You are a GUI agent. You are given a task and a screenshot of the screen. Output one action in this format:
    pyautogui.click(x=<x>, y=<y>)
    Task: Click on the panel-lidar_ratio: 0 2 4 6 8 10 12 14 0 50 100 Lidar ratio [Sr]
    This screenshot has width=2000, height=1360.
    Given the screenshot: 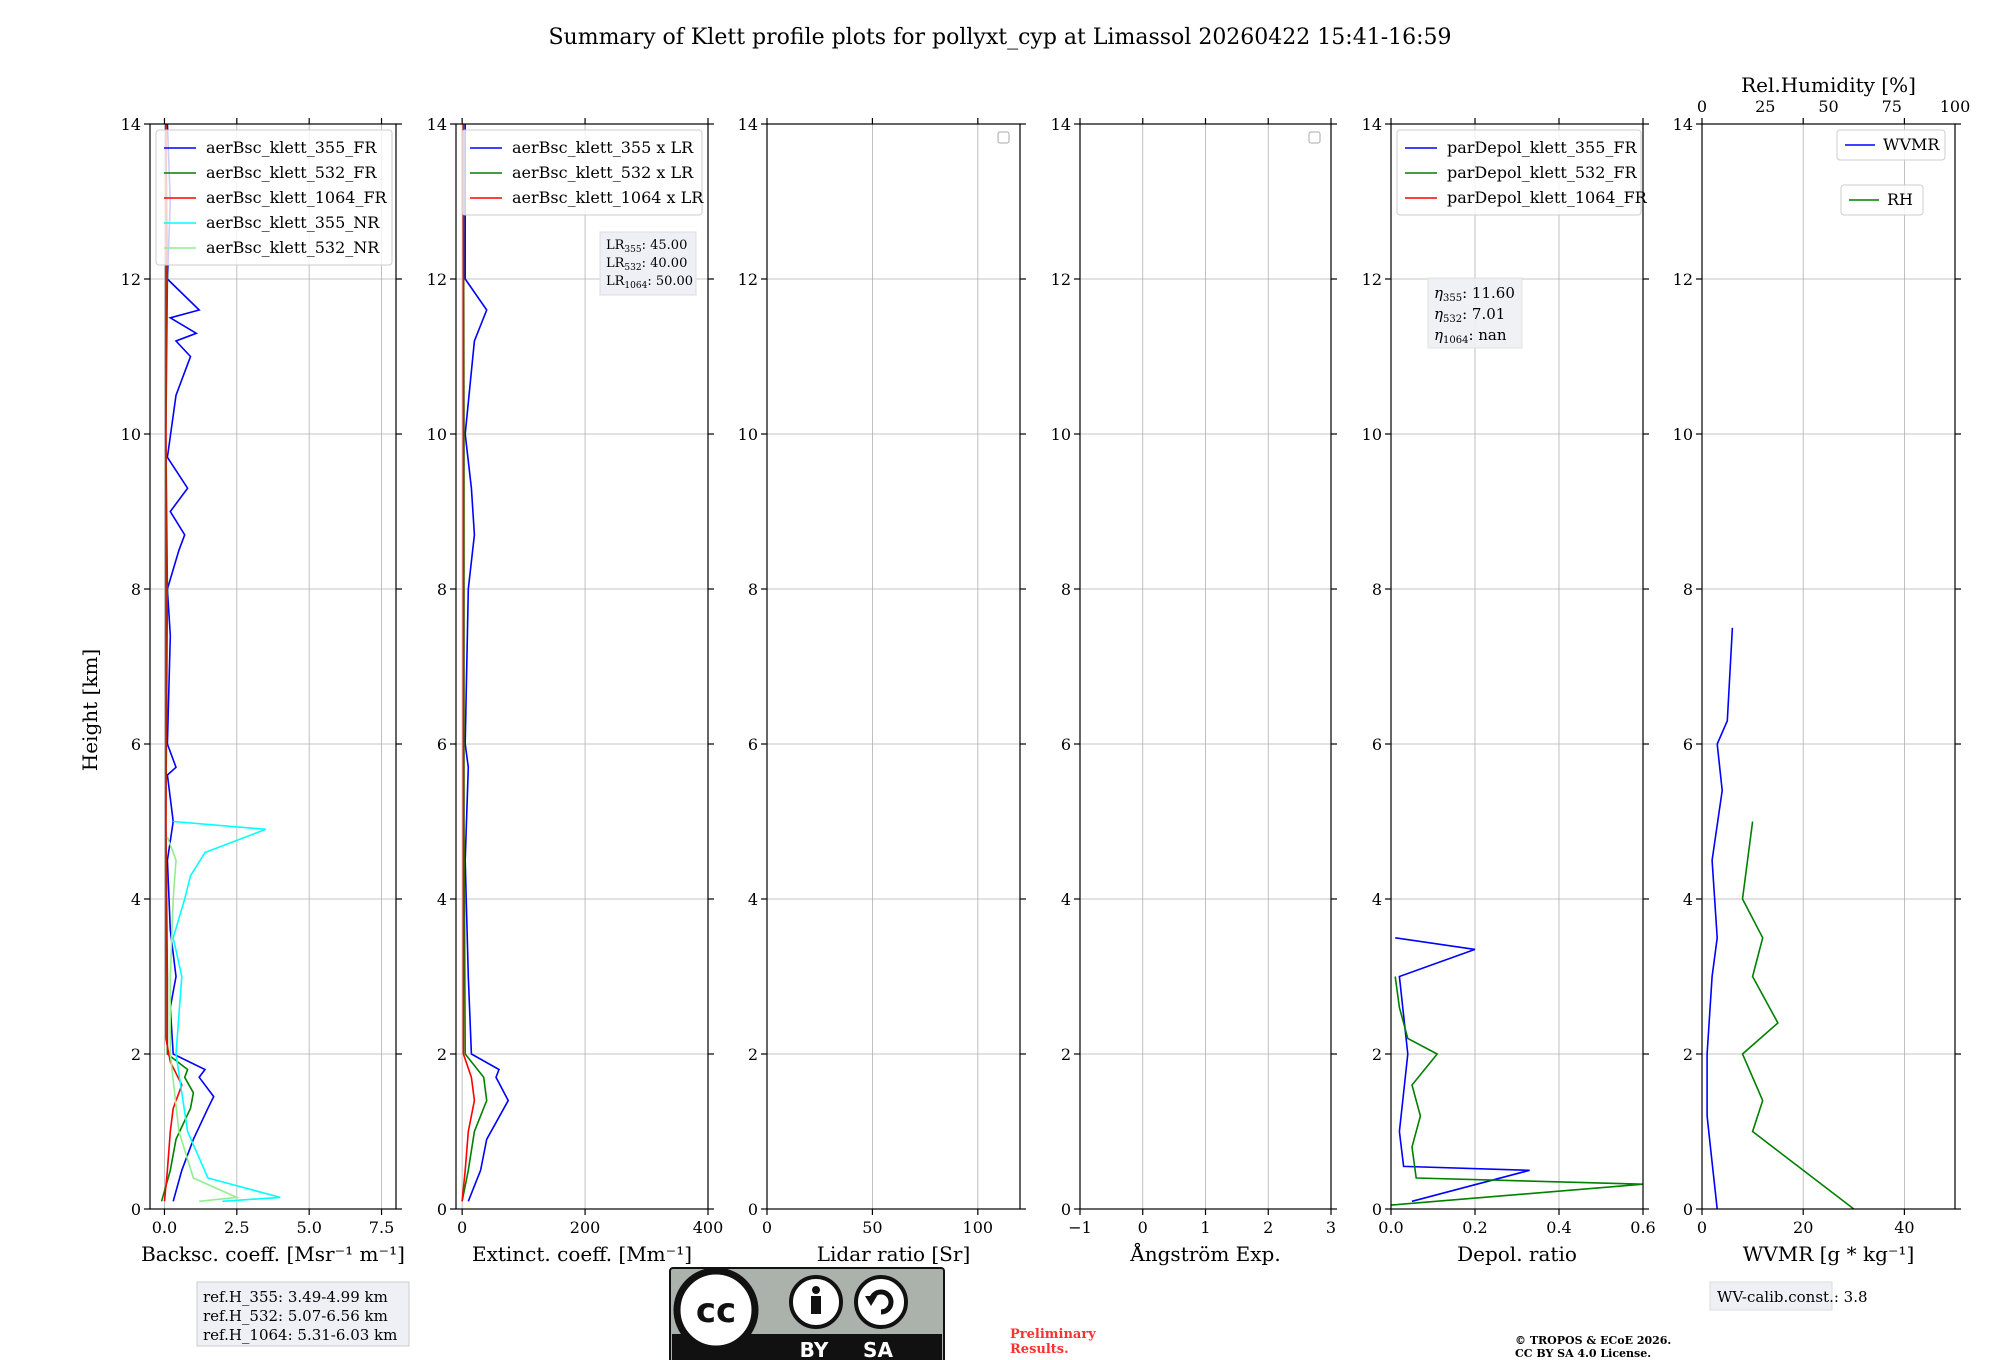 What is the action you would take?
    pyautogui.click(x=882, y=690)
    